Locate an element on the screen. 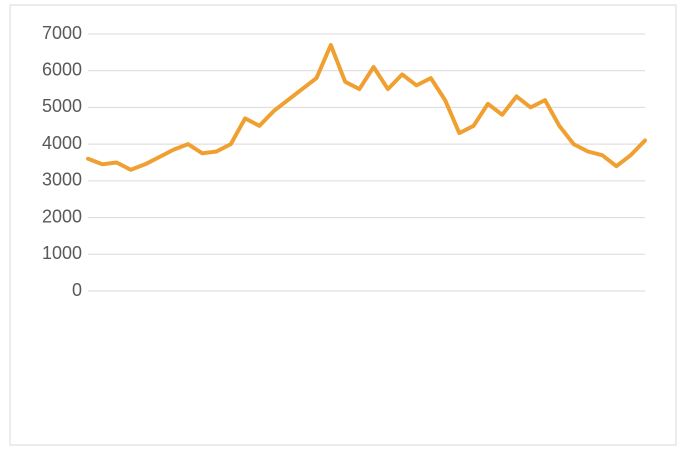 Image resolution: width=686 pixels, height=452 pixels. y-tick-label: 7000 is located at coordinates (62, 33).